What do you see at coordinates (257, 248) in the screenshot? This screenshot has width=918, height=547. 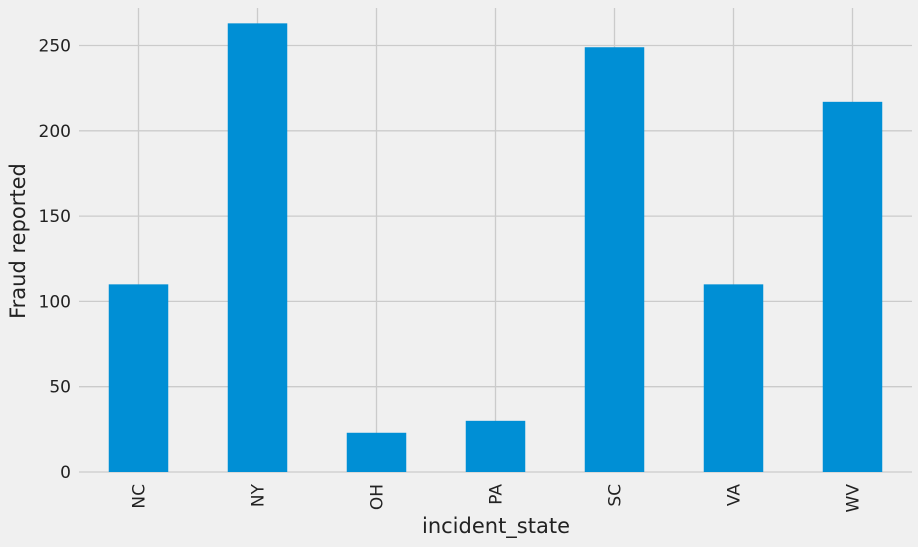 I see `bar-ny` at bounding box center [257, 248].